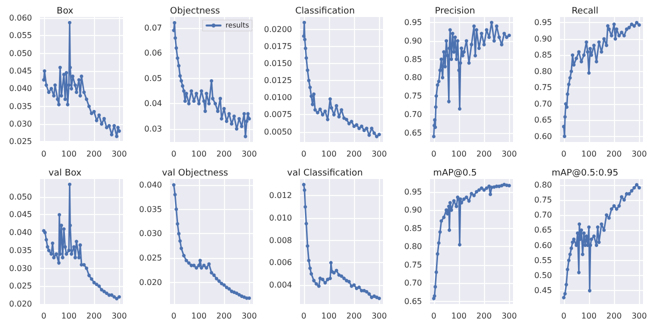 Image resolution: width=650 pixels, height=325 pixels. What do you see at coordinates (455, 173) in the screenshot?
I see `chart-title: mAP@0.5` at bounding box center [455, 173].